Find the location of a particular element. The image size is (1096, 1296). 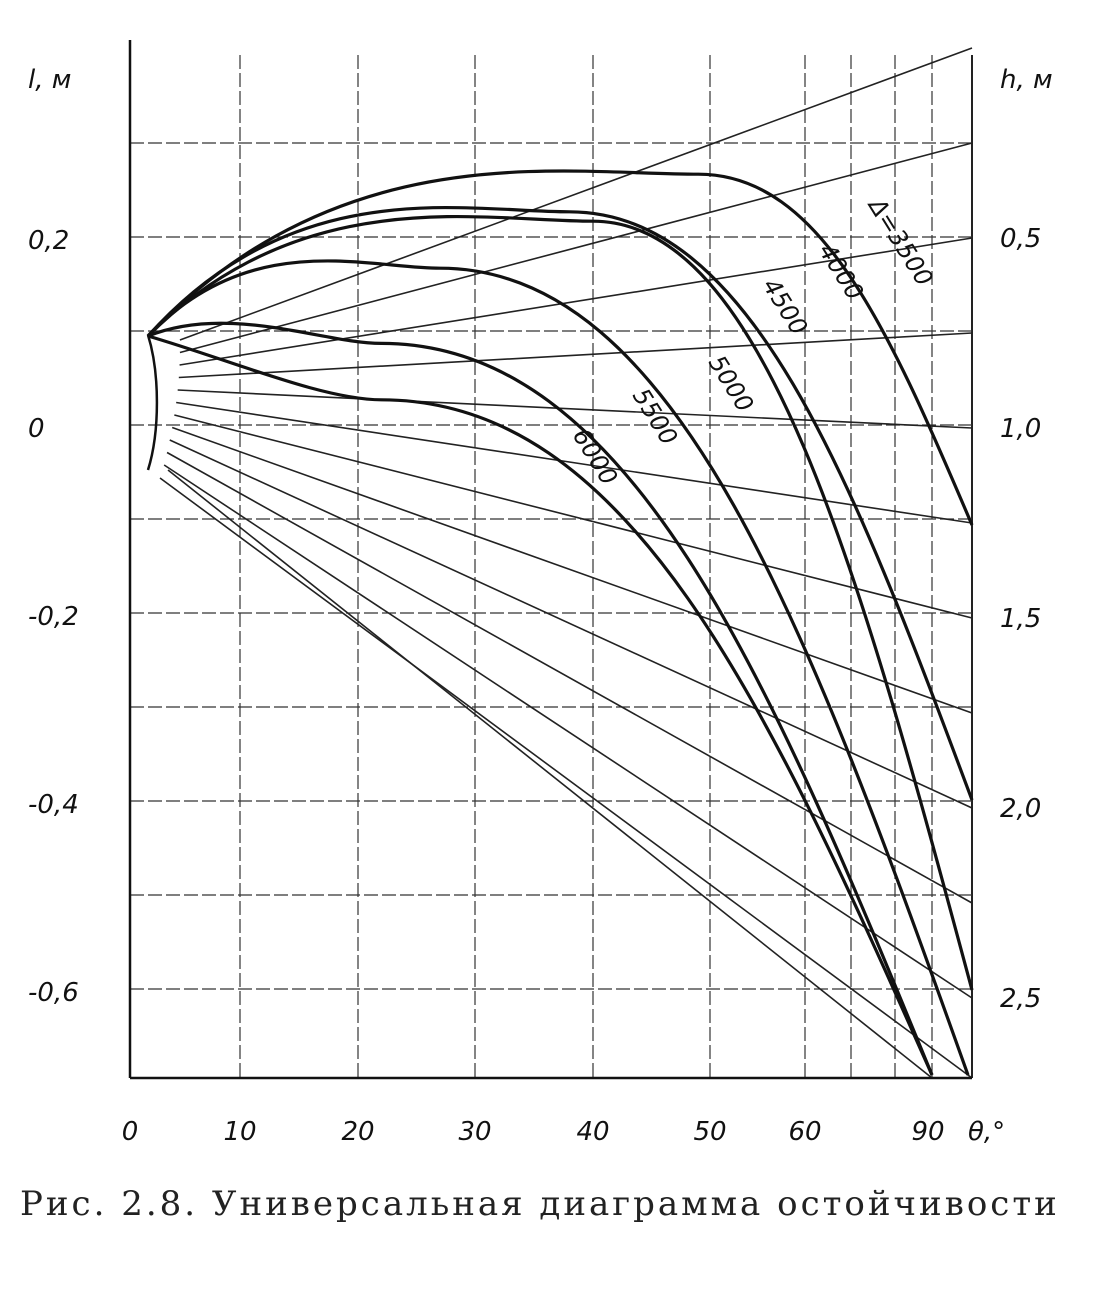

right-tick-label: 1,0 is located at coordinates (1020, 429).